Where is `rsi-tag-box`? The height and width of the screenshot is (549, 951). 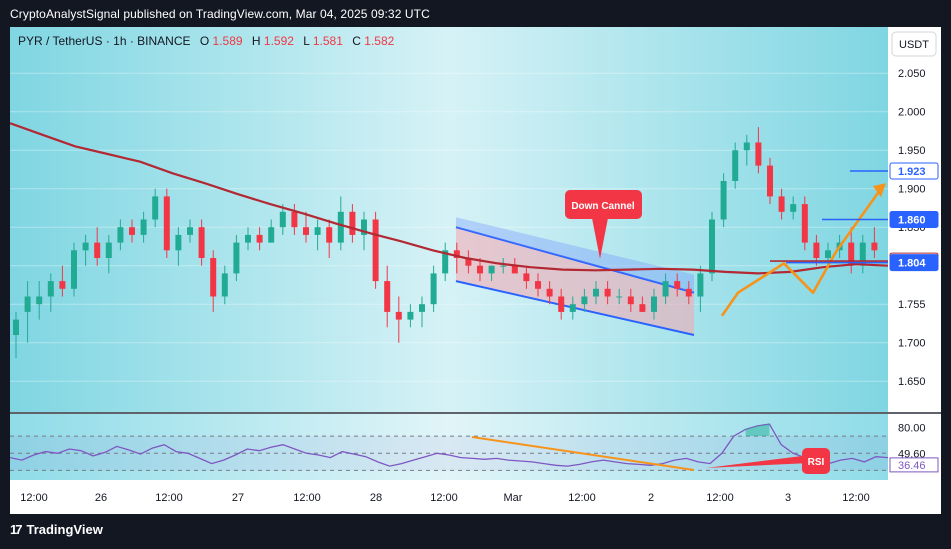 rsi-tag-box is located at coordinates (914, 465).